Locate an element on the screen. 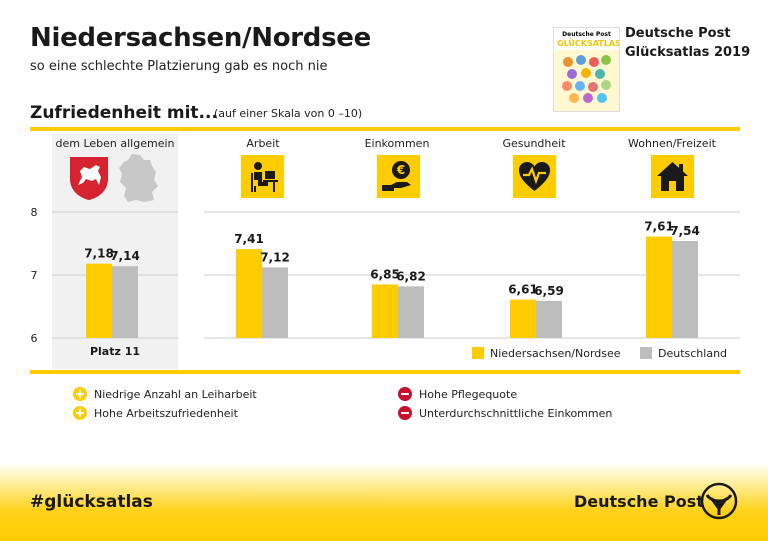 Image resolution: width=768 pixels, height=541 pixels. euro-hand-icon: € is located at coordinates (398, 176).